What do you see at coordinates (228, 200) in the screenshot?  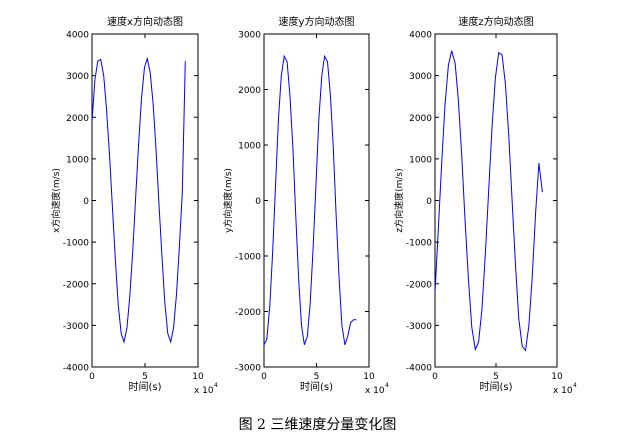 I see `y-axis-label: y方向速度(m/s)` at bounding box center [228, 200].